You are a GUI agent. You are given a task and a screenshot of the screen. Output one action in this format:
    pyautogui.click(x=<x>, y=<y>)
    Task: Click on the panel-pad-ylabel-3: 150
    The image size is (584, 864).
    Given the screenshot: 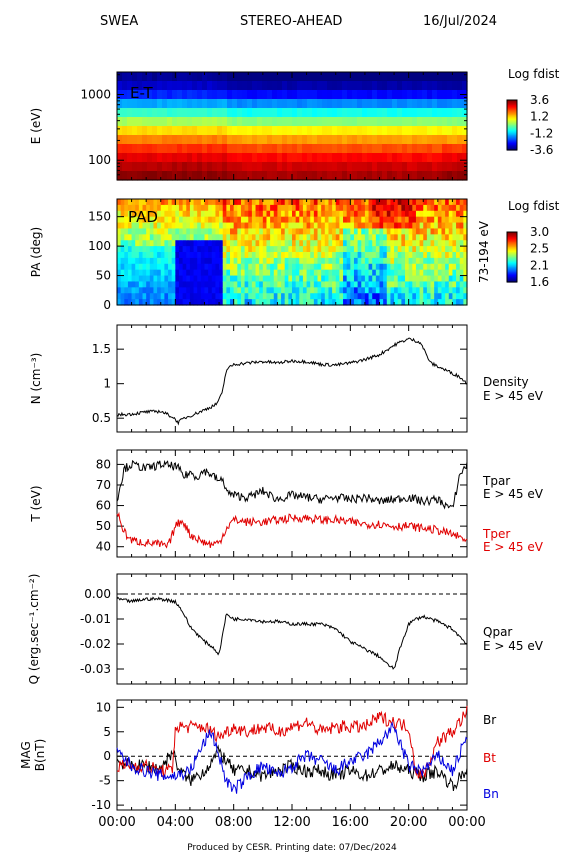 What is the action you would take?
    pyautogui.click(x=99, y=217)
    